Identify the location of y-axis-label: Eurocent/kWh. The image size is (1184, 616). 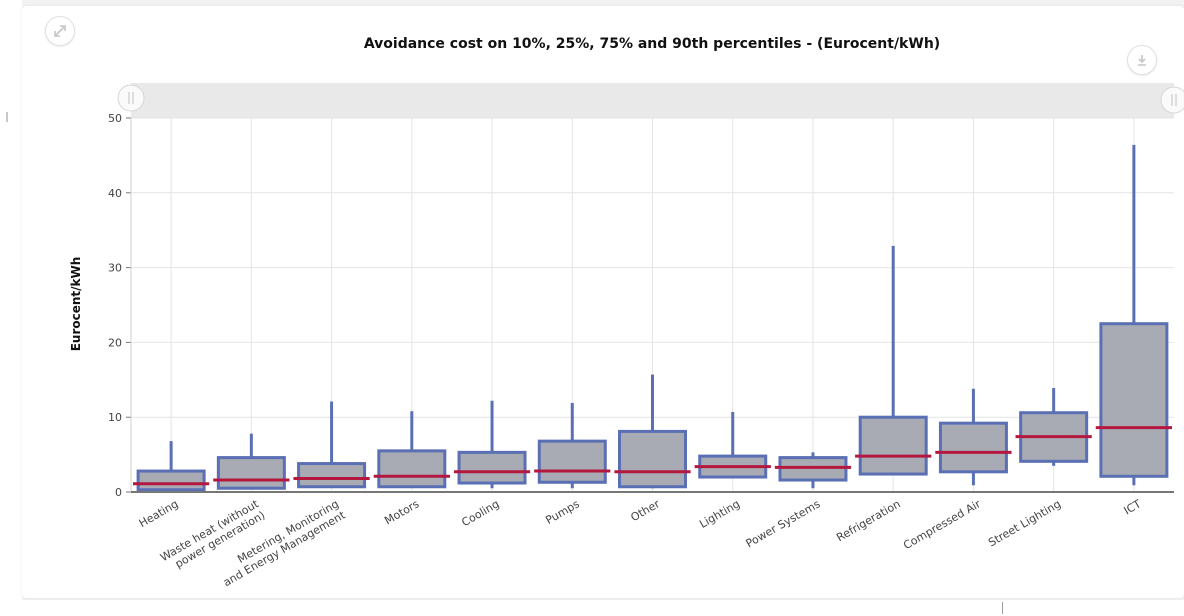
(76, 304).